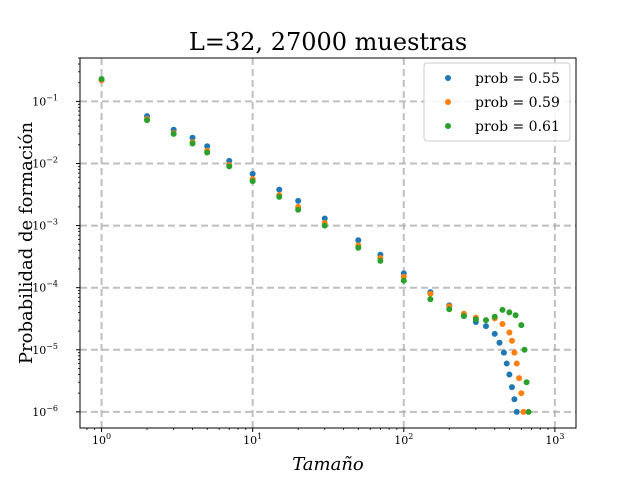 This screenshot has width=640, height=480. I want to click on legend: prob = 0.55 prob = 0.59 prob = 0.61, so click(497, 102).